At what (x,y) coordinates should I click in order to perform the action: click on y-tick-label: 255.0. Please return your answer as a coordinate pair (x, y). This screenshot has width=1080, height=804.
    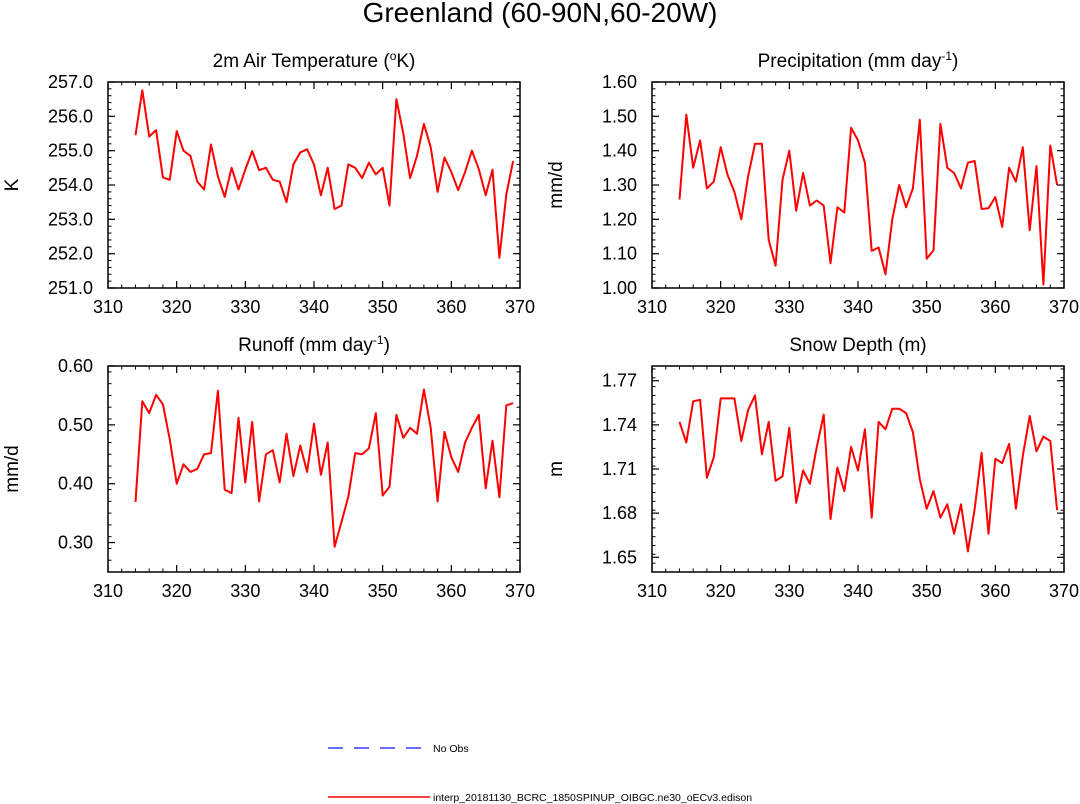
    Looking at the image, I should click on (70, 151).